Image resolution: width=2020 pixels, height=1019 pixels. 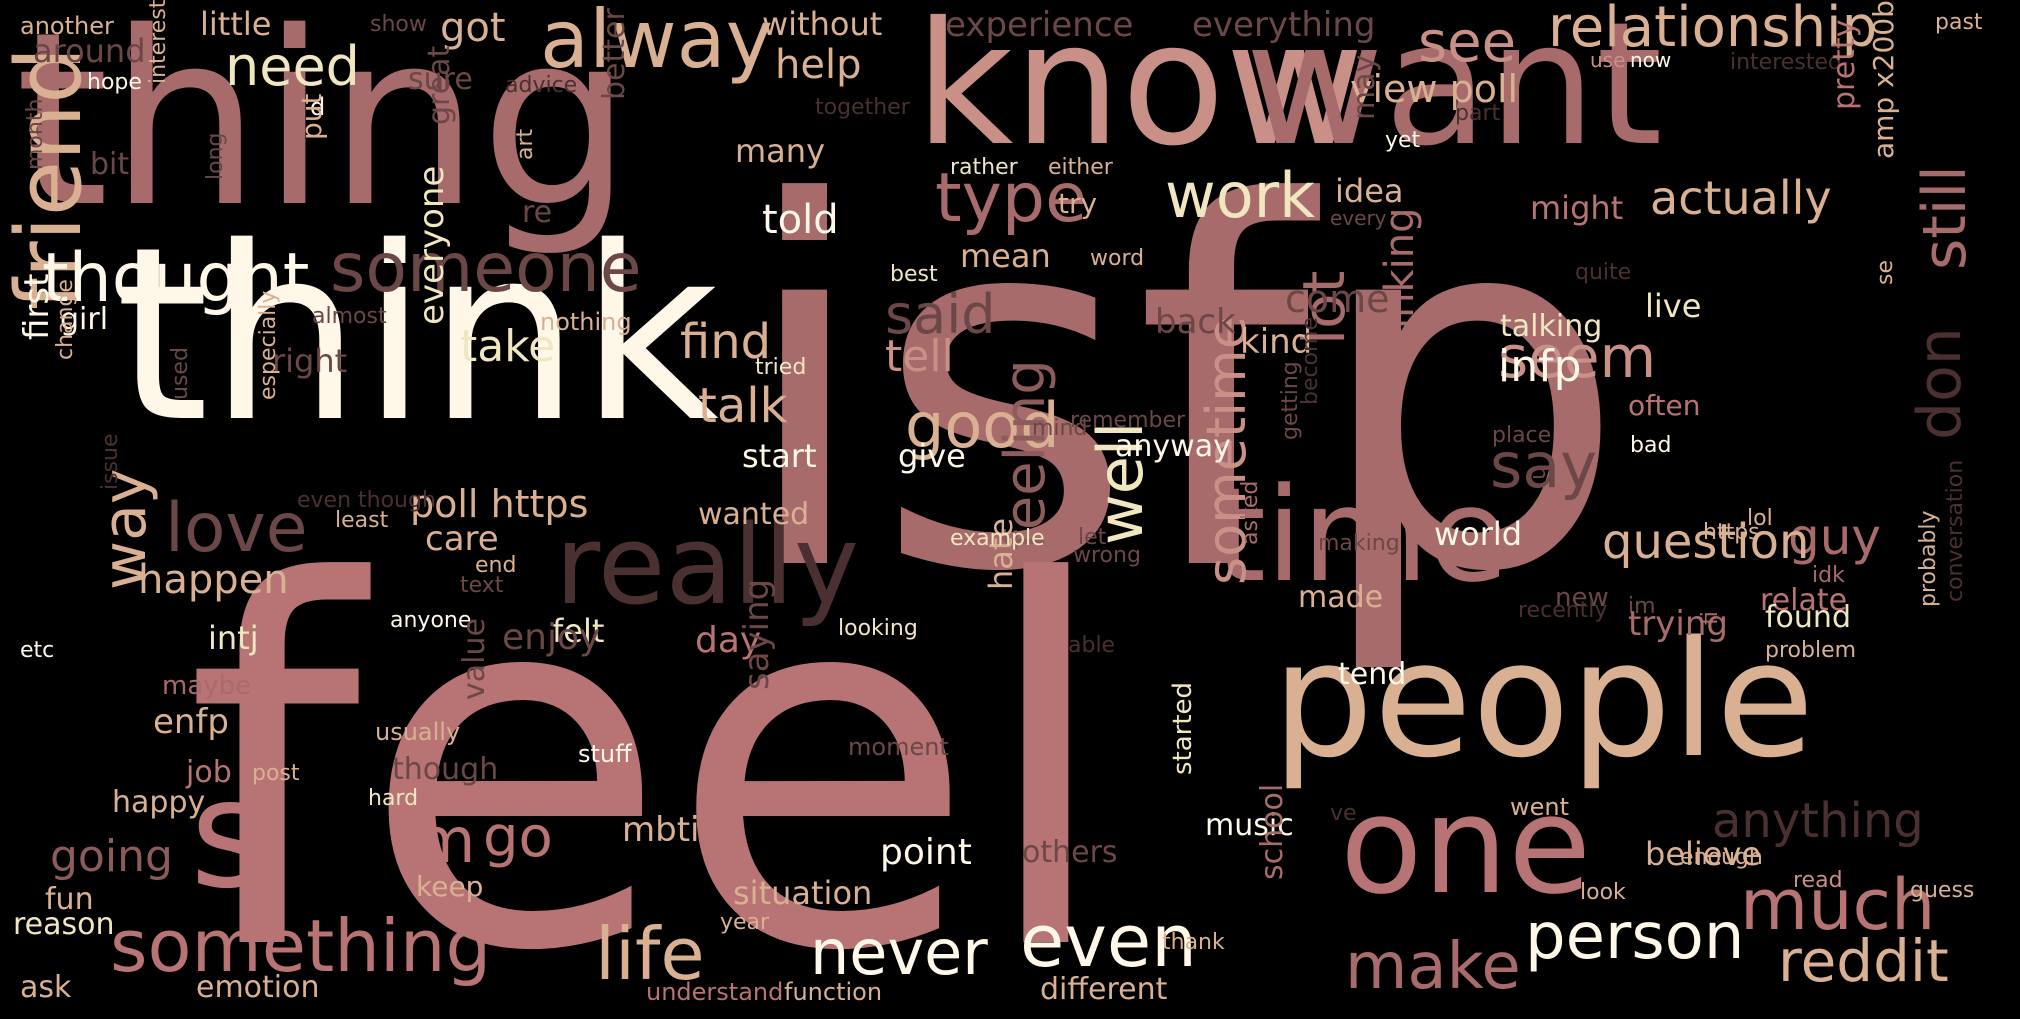 I want to click on cloud-word-want: want, so click(x=1454, y=92).